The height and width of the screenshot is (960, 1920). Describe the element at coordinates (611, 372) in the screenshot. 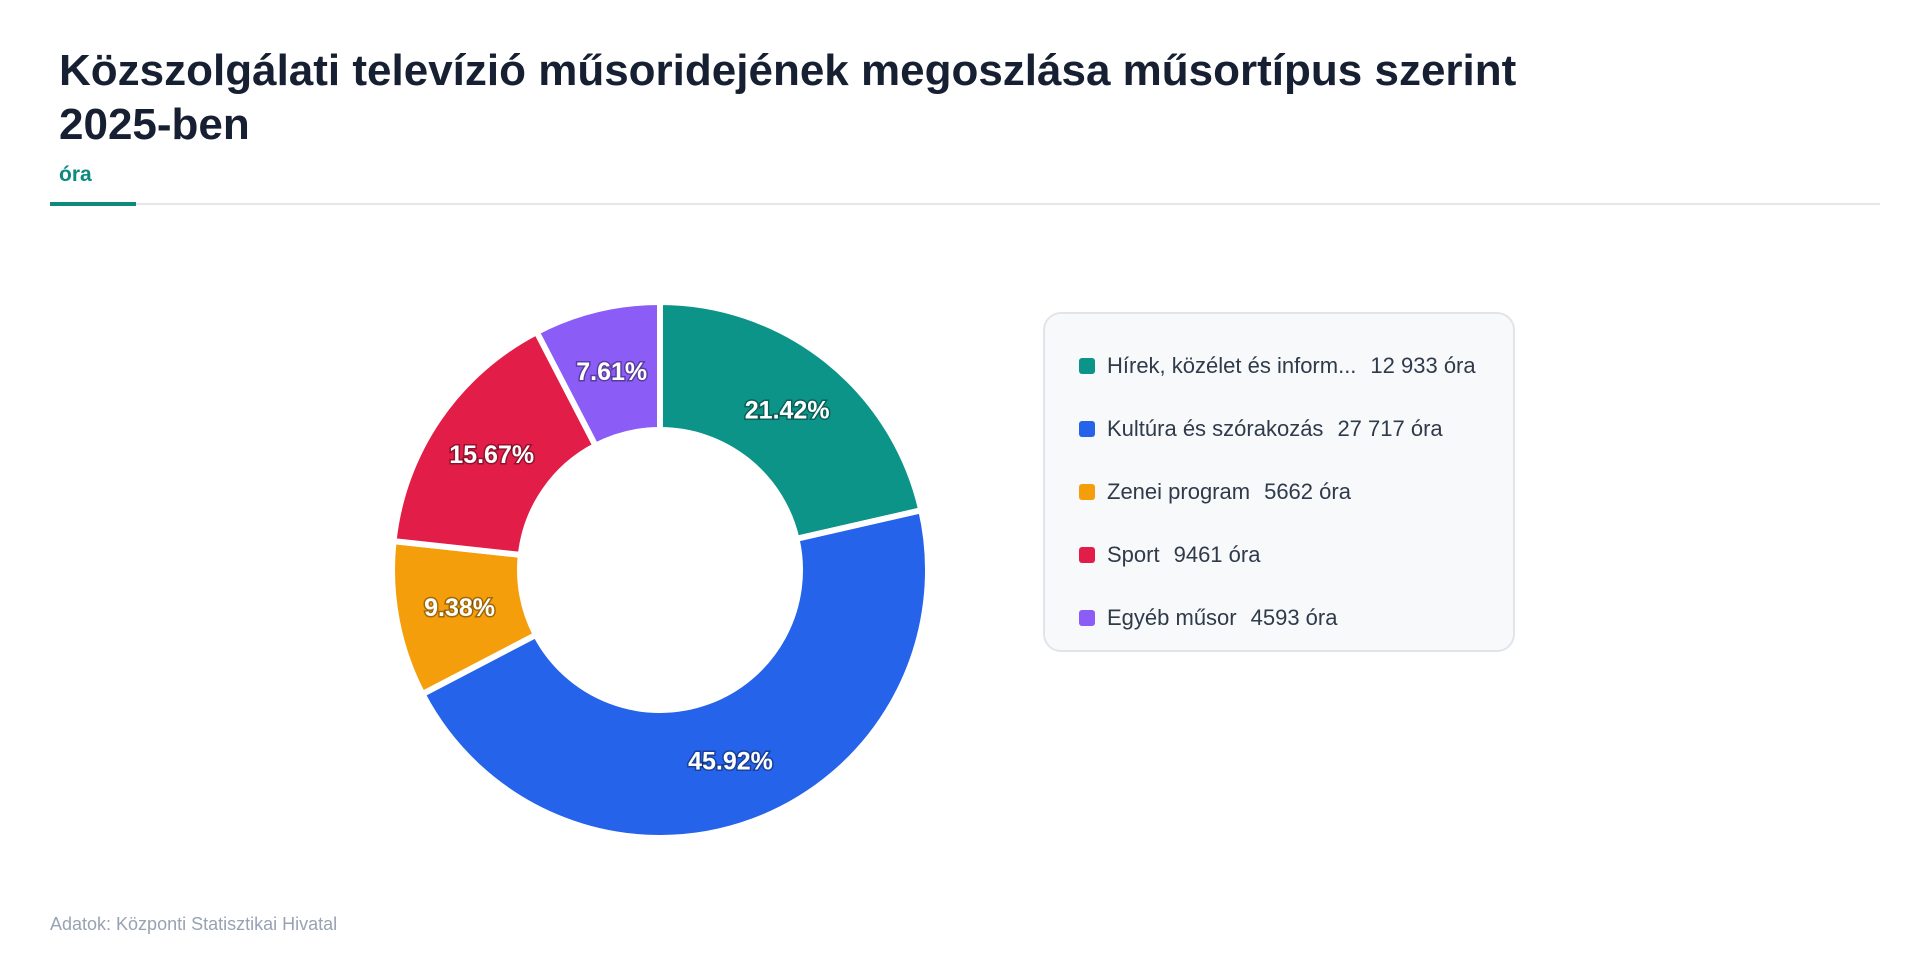

I see `slice-percent-label: 7.61%` at that location.